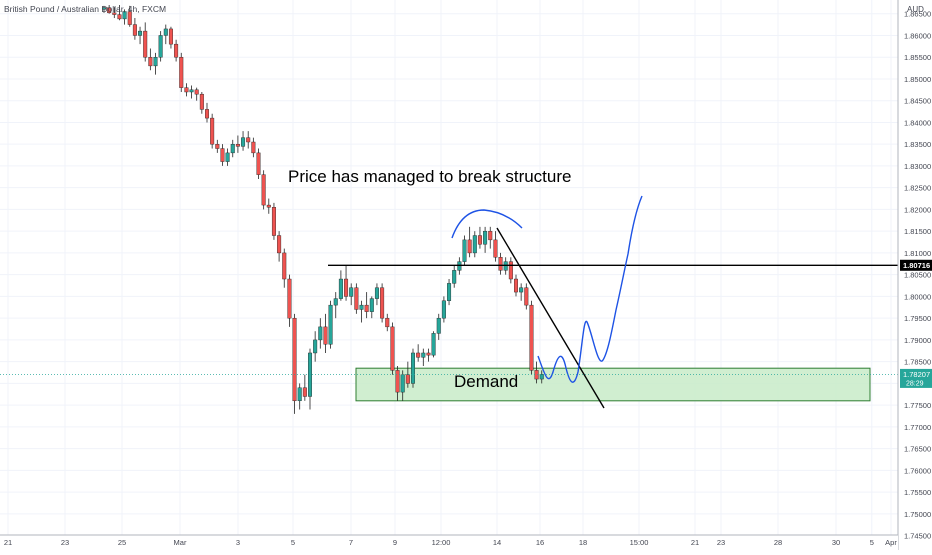  I want to click on time-tick-label: 25, so click(122, 542).